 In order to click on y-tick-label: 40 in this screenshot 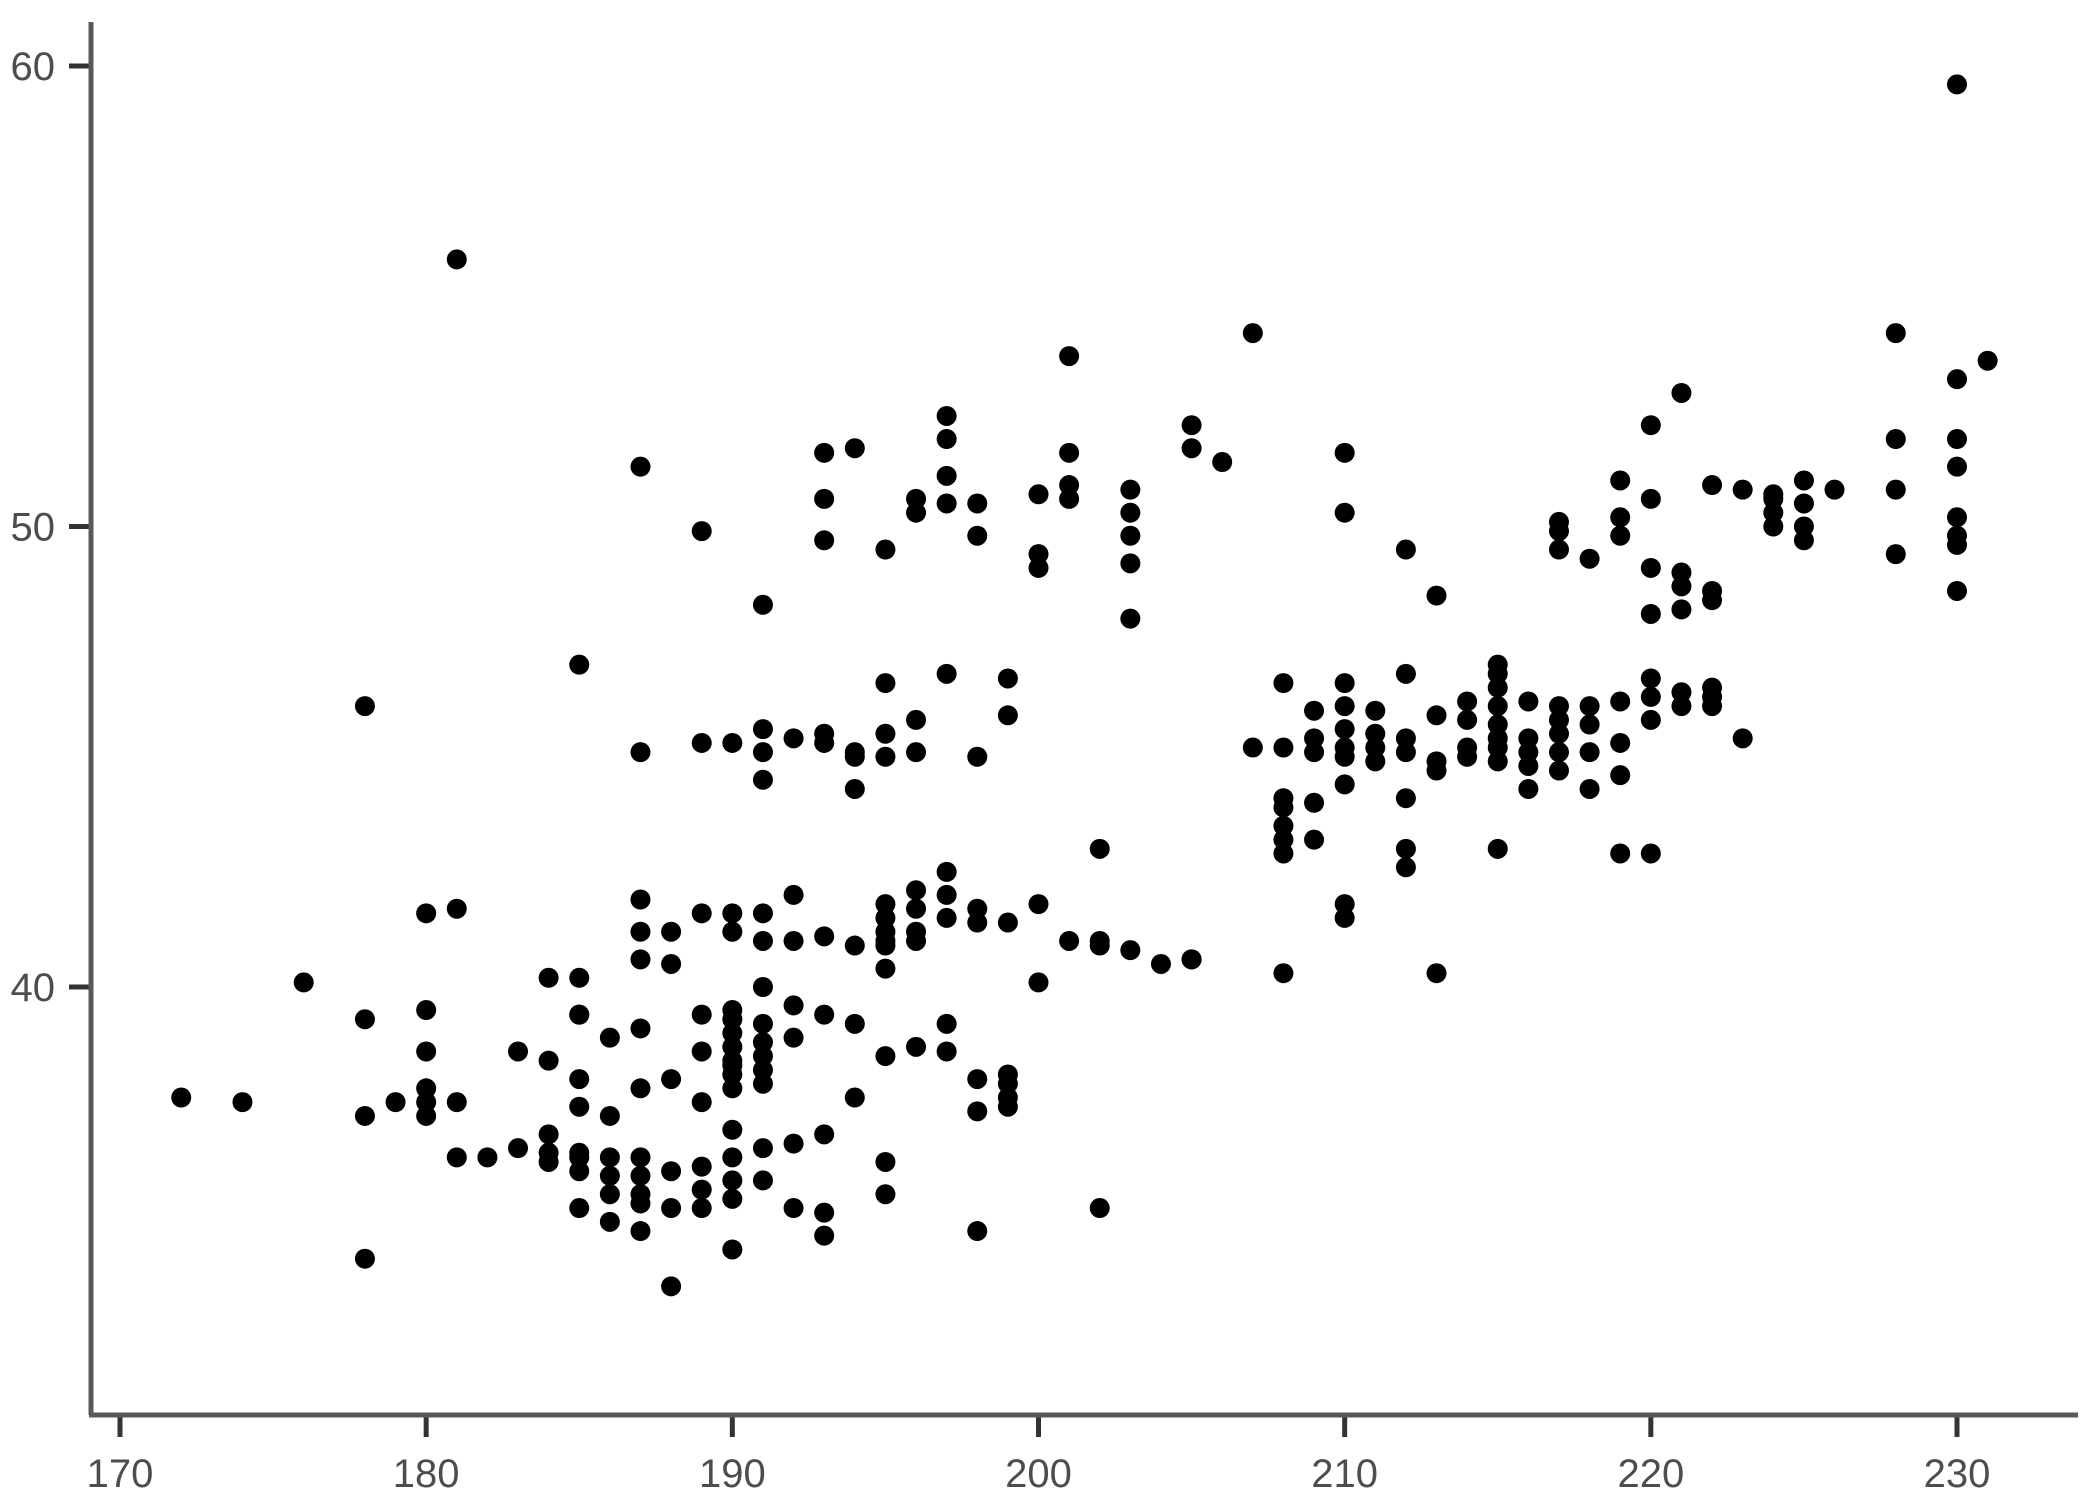, I will do `click(33, 988)`.